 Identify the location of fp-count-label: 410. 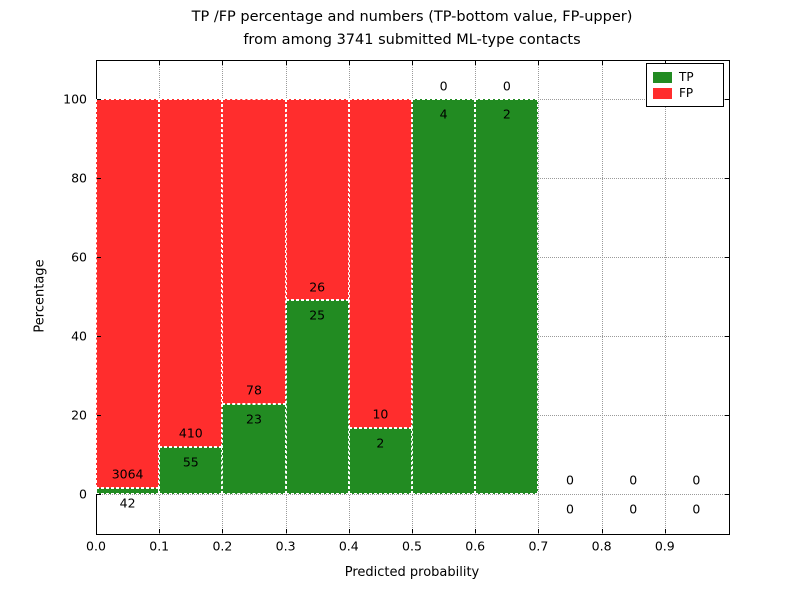
(190, 433).